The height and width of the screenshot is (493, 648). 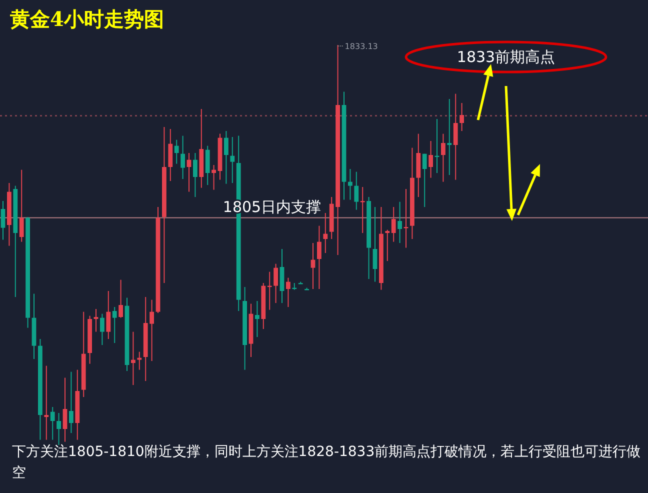 What do you see at coordinates (87, 19) in the screenshot?
I see `chart-title: 黄金4小时走势图` at bounding box center [87, 19].